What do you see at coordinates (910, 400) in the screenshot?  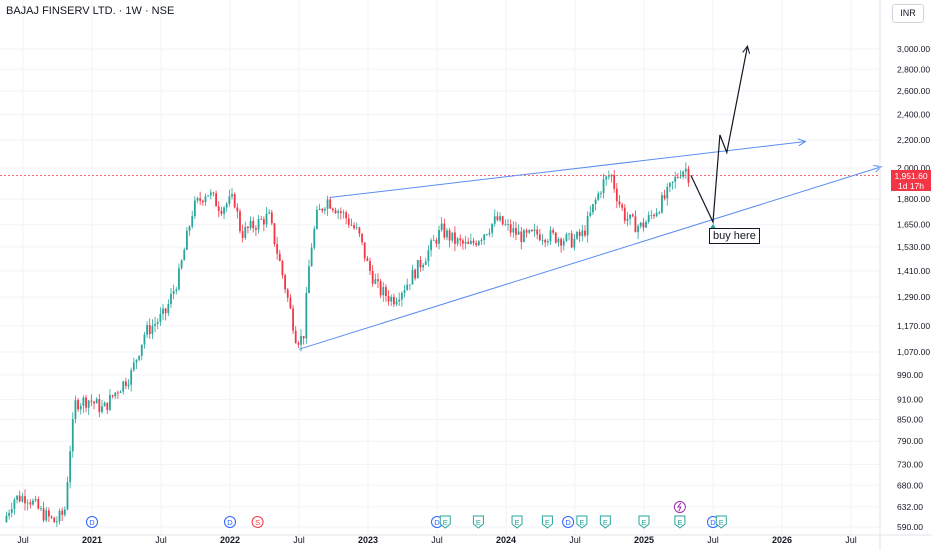 I see `y-tick-label: 910.00` at bounding box center [910, 400].